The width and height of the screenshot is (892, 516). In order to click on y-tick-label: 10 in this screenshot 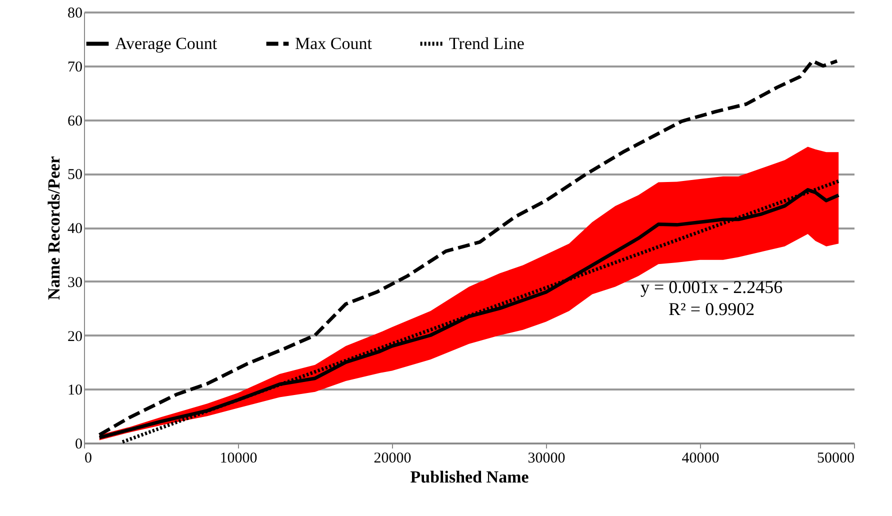, I will do `click(75, 390)`.